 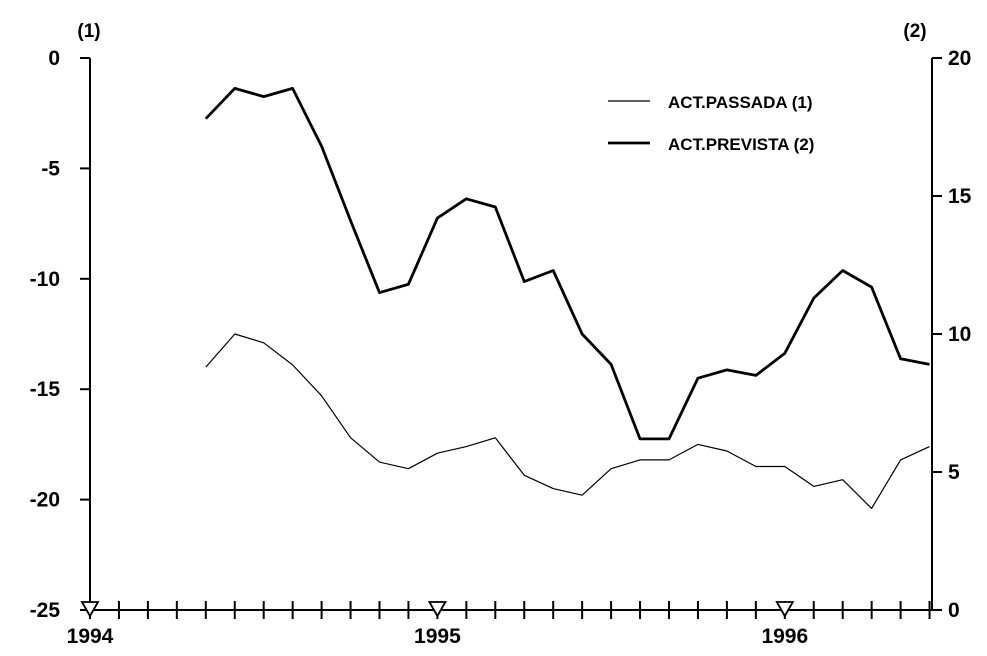 What do you see at coordinates (45, 279) in the screenshot?
I see `left-y-tick-label: -10` at bounding box center [45, 279].